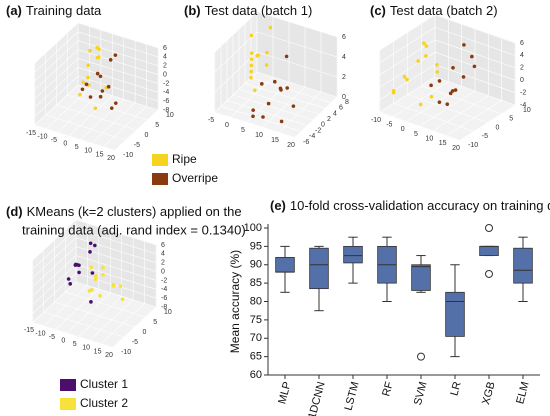  I want to click on legend-label: Cluster 1, so click(104, 384).